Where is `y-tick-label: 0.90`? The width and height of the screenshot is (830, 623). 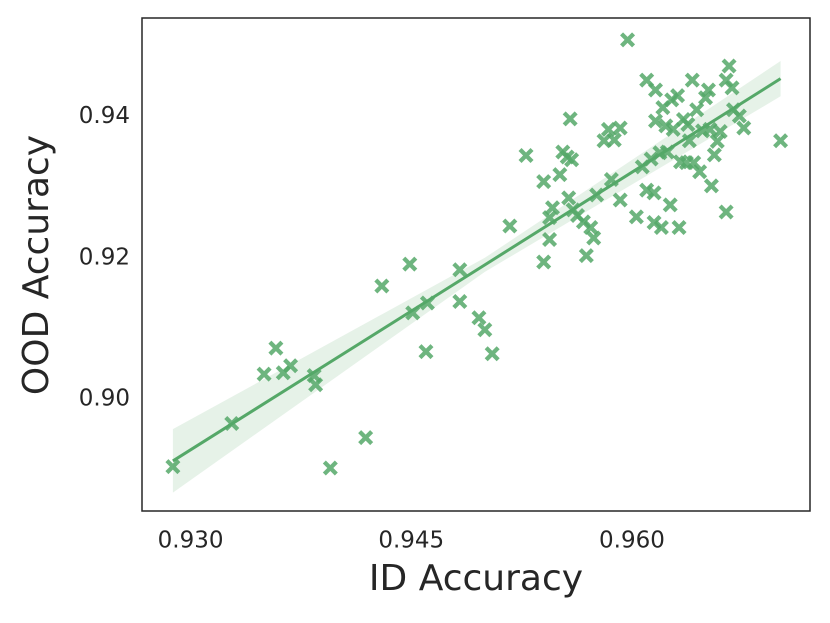
y-tick-label: 0.90 is located at coordinates (104, 398).